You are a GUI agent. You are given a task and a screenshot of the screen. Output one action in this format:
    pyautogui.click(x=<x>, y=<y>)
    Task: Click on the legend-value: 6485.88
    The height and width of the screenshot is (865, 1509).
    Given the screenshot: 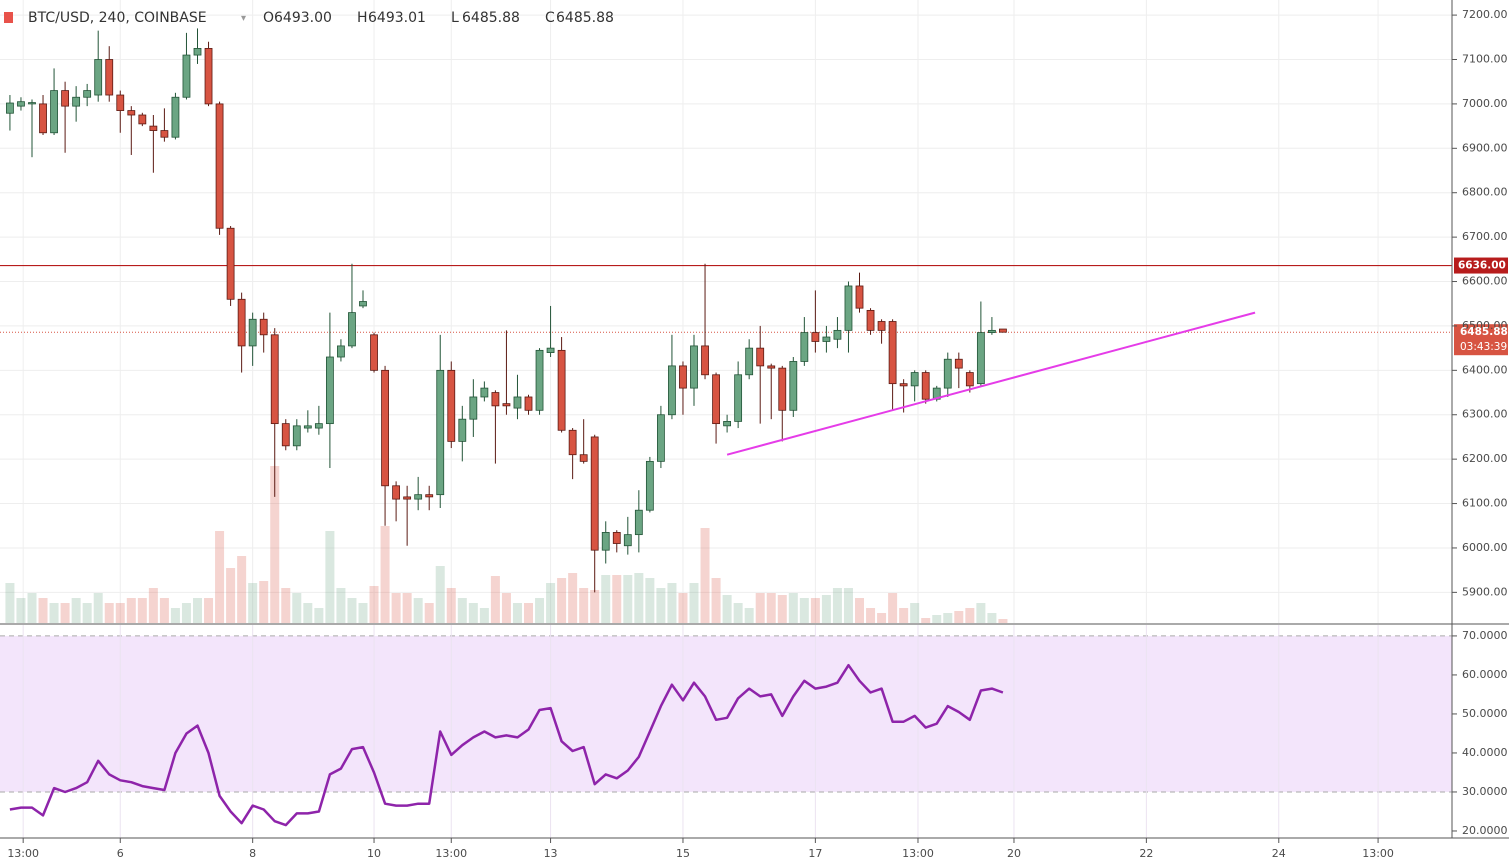 What is the action you would take?
    pyautogui.click(x=585, y=18)
    